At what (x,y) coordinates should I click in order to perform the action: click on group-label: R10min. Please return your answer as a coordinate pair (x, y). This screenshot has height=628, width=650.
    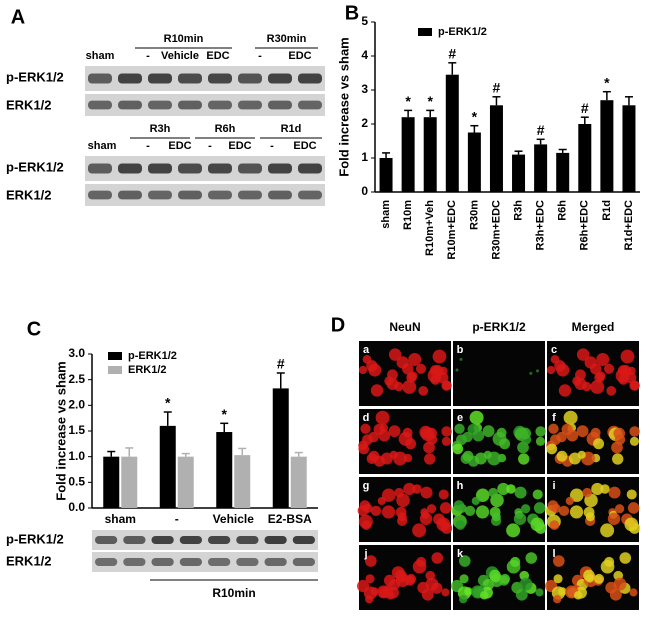
    Looking at the image, I should click on (233, 593).